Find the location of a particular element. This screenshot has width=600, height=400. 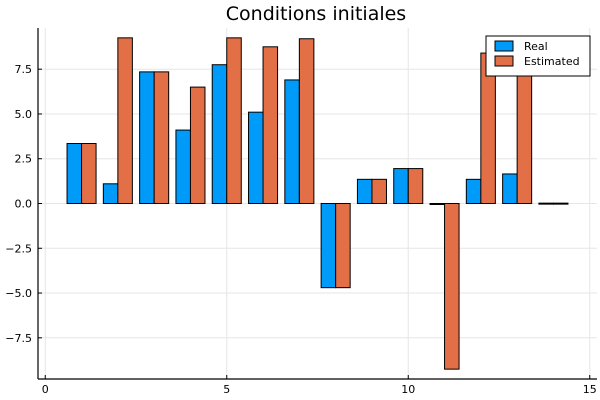

legend-swatch-estimated is located at coordinates (504, 61).